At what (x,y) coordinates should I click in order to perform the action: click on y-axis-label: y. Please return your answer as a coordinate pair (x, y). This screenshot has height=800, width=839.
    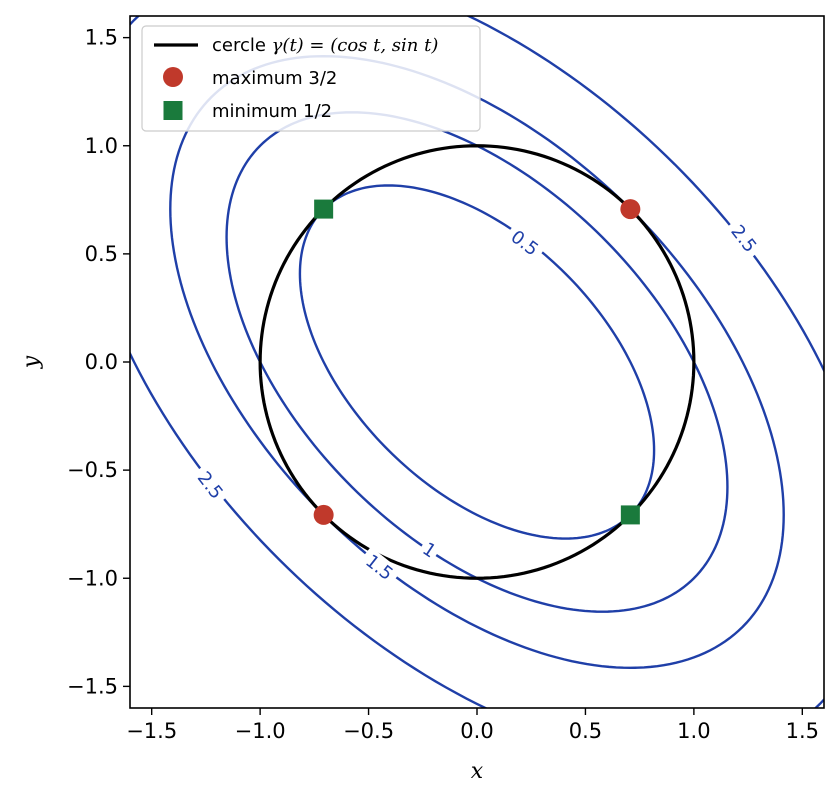
    Looking at the image, I should click on (31, 362).